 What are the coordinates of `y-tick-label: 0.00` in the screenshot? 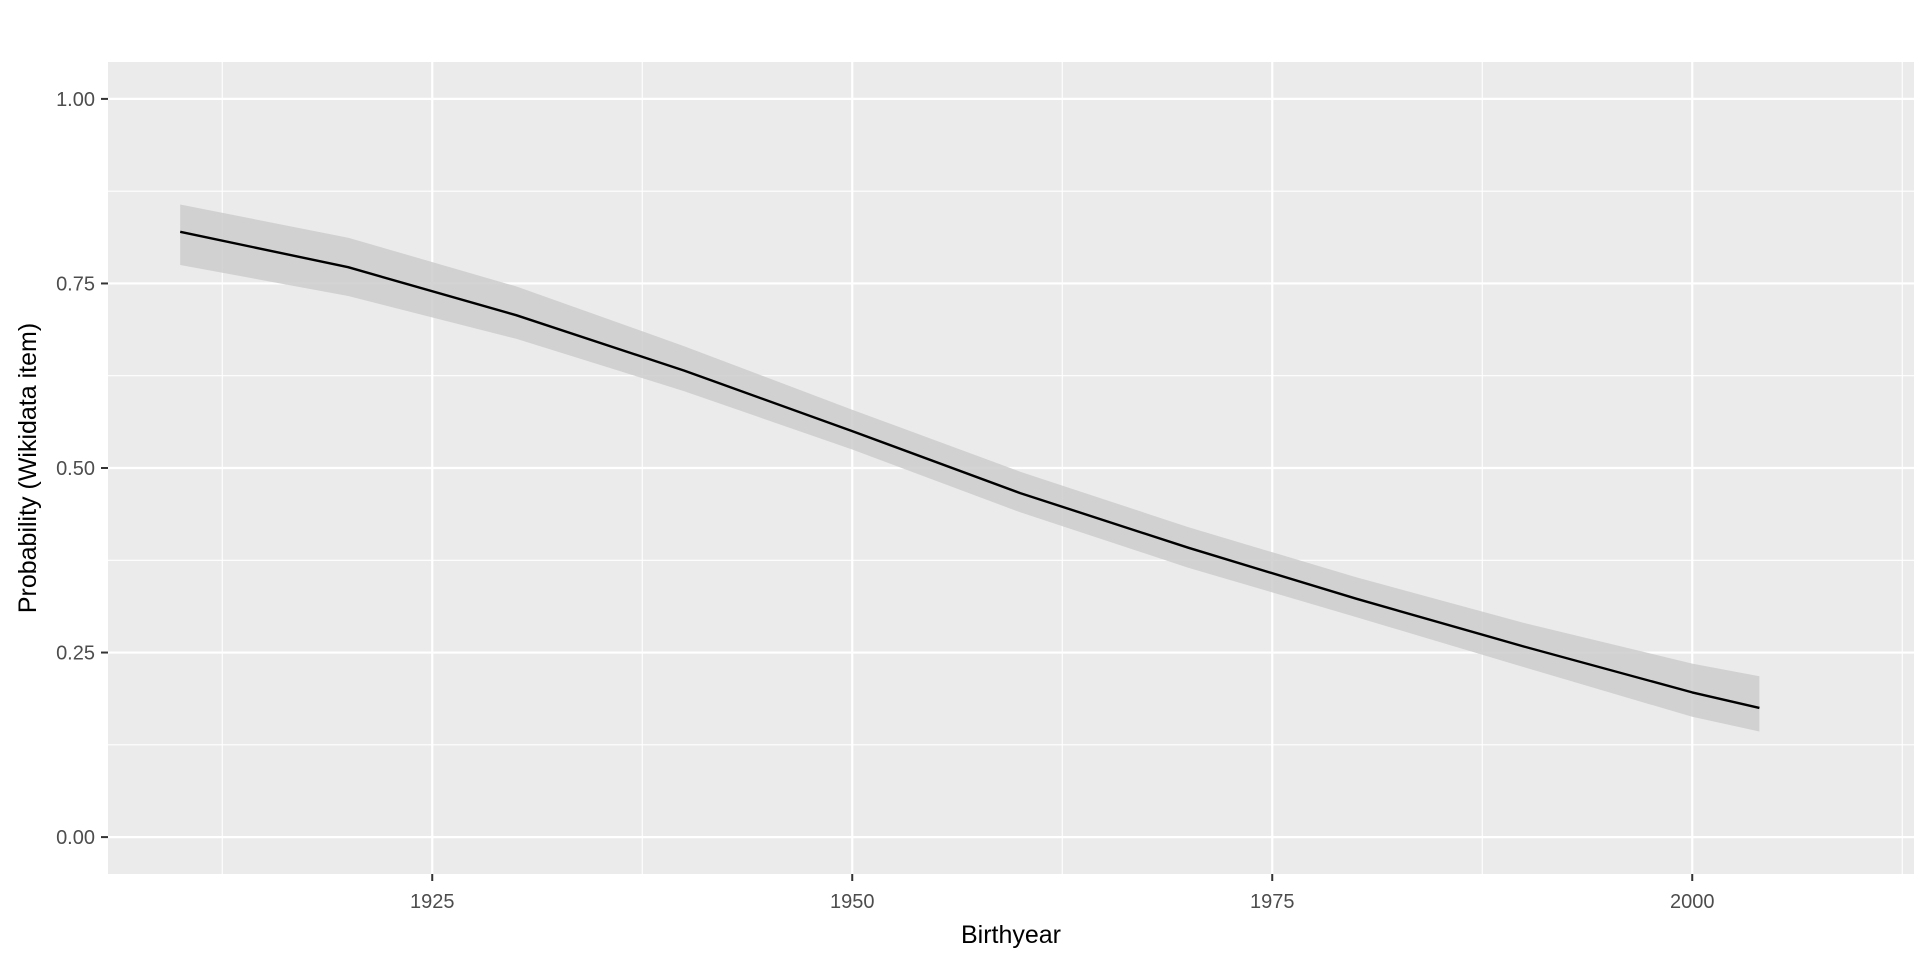 It's located at (75, 838).